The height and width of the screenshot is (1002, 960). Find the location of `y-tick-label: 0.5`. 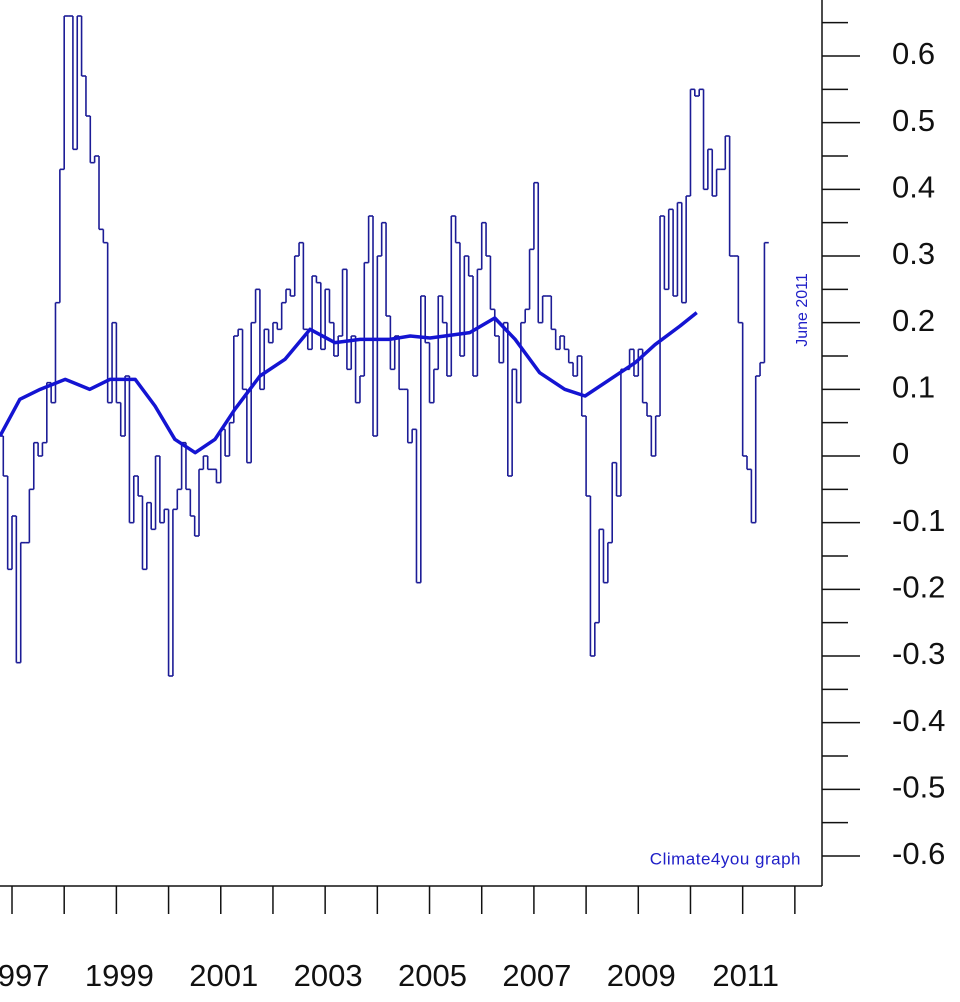

y-tick-label: 0.5 is located at coordinates (913, 120).